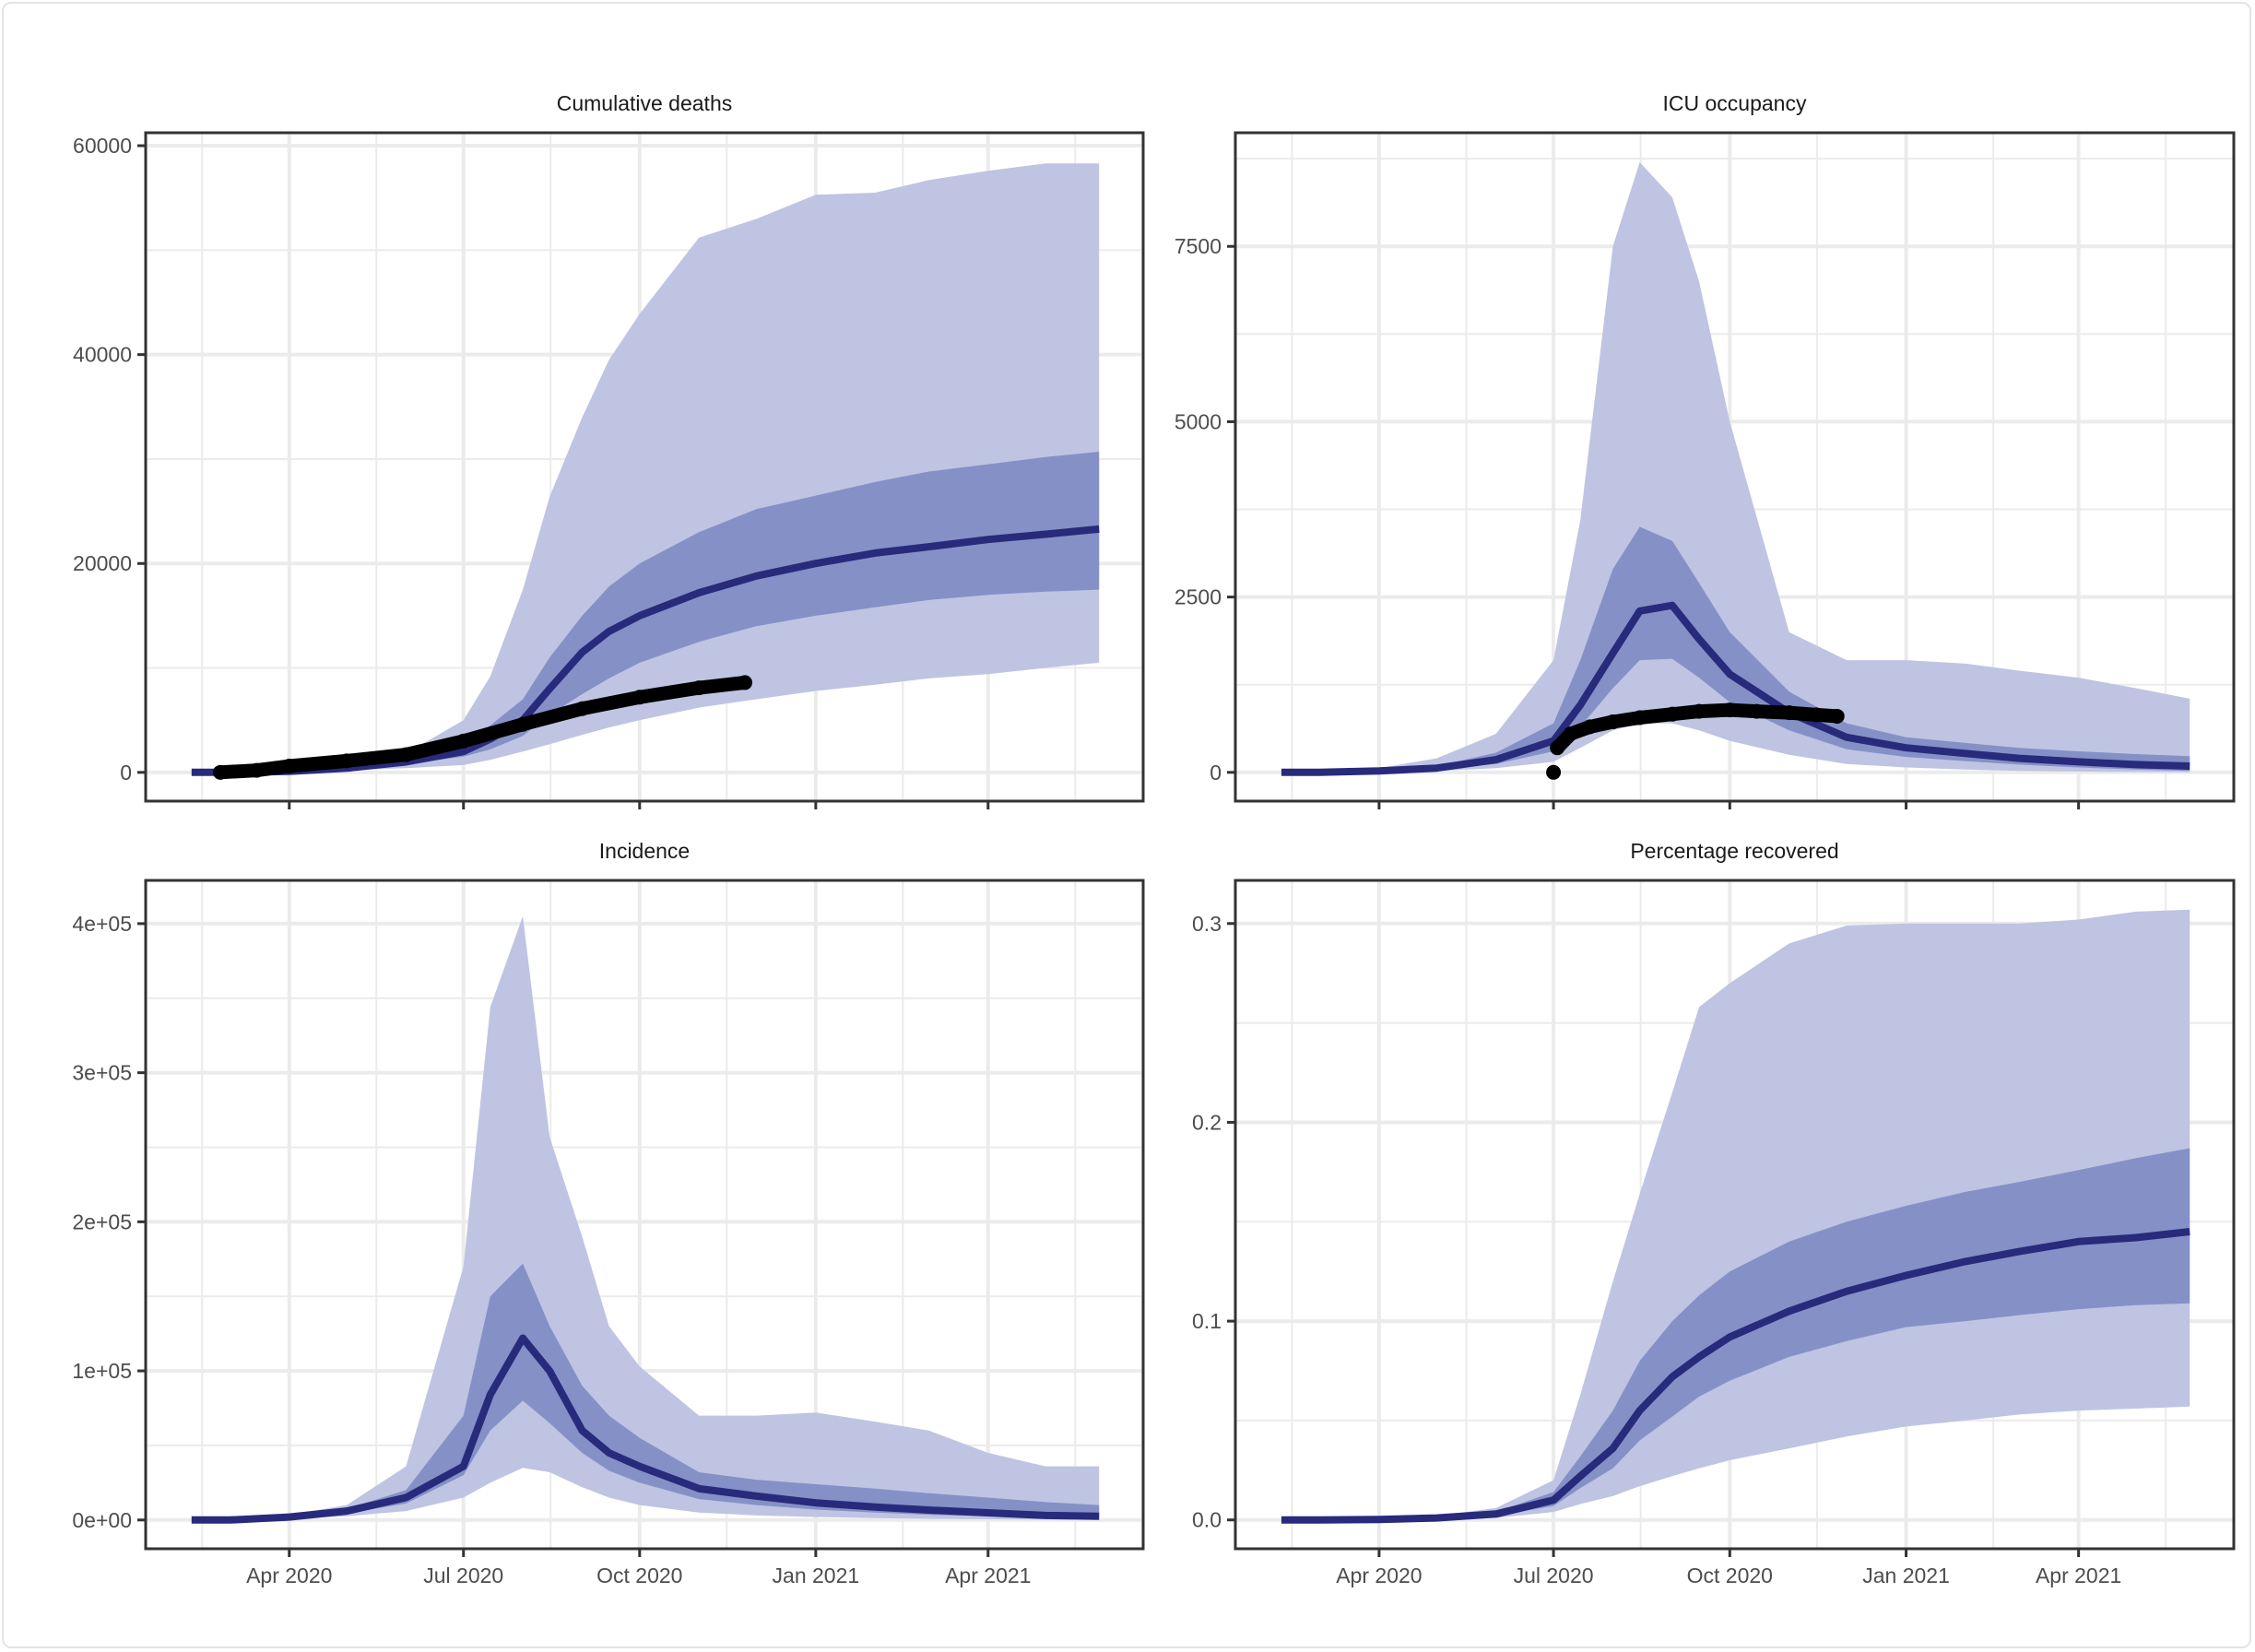 This screenshot has width=2255, height=1652. What do you see at coordinates (1734, 851) in the screenshot?
I see `panel-title: Percentage recovered` at bounding box center [1734, 851].